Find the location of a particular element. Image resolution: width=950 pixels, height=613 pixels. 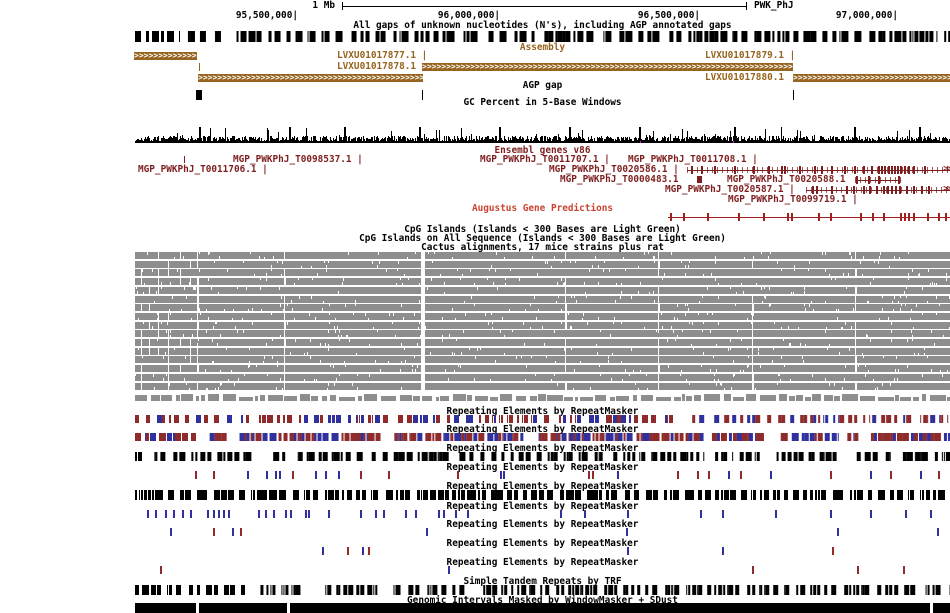

gene-intron-hatch is located at coordinates (878, 190).